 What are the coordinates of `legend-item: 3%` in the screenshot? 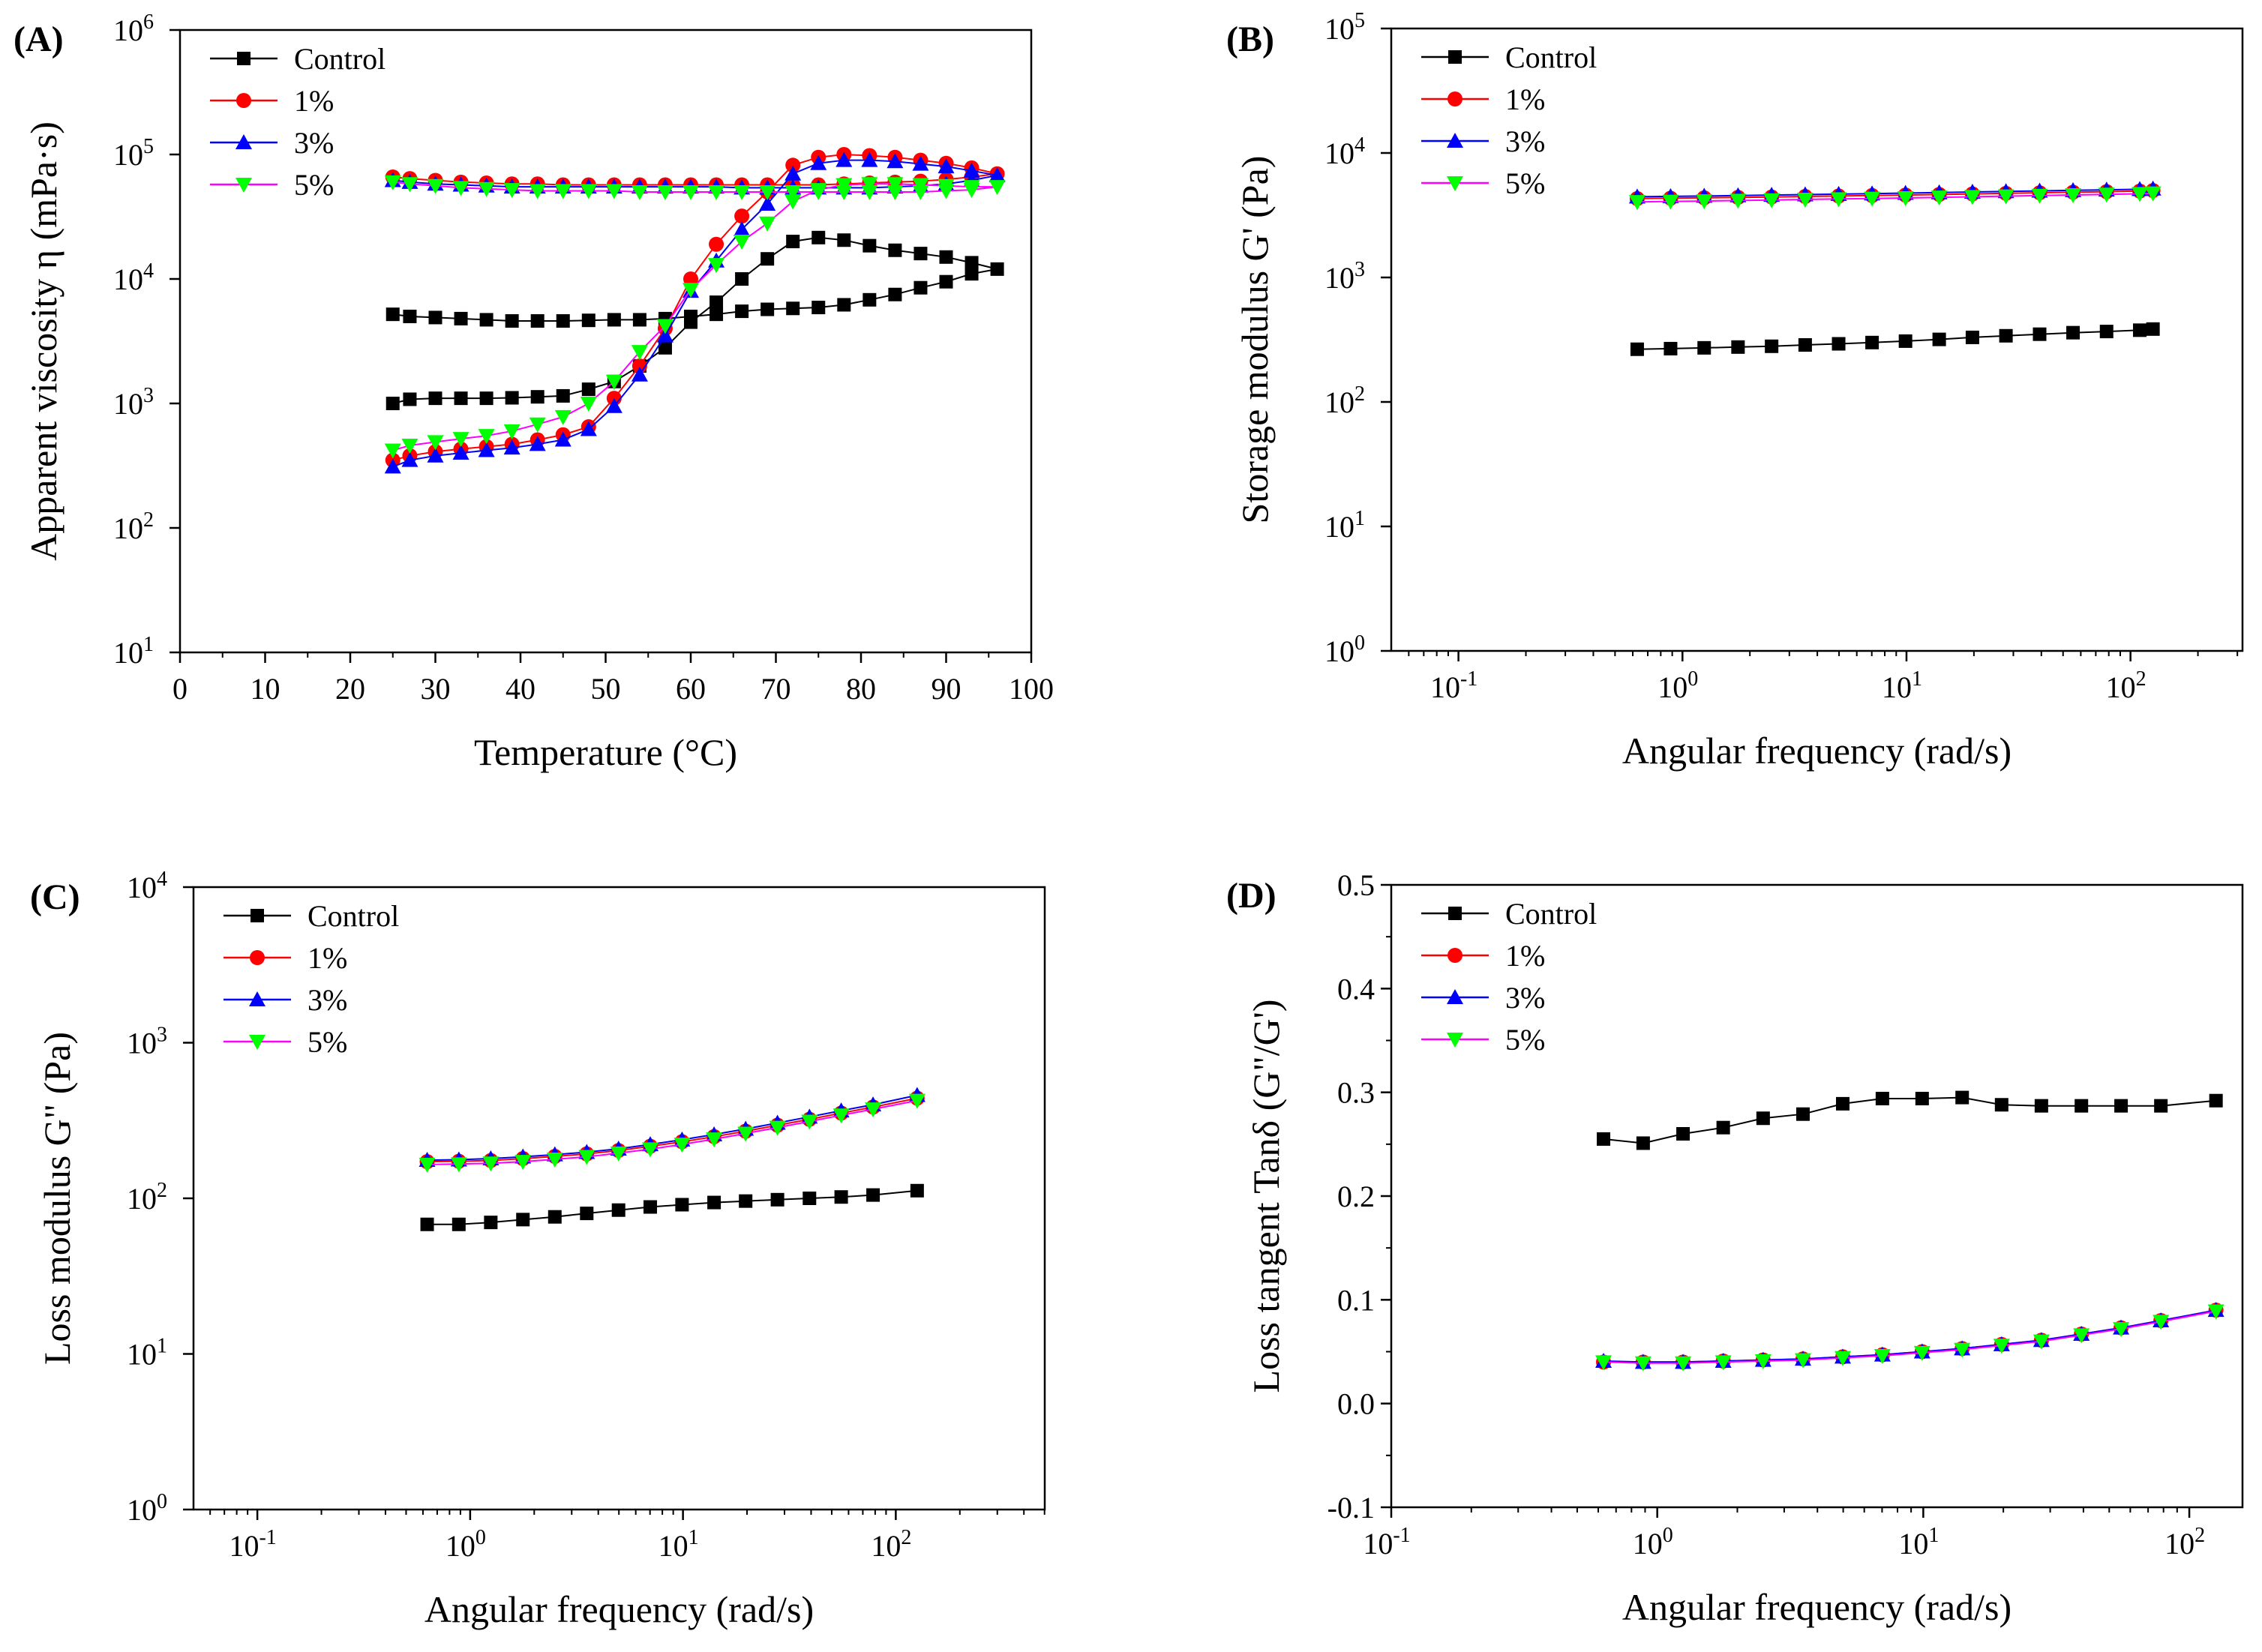 It's located at (1483, 141).